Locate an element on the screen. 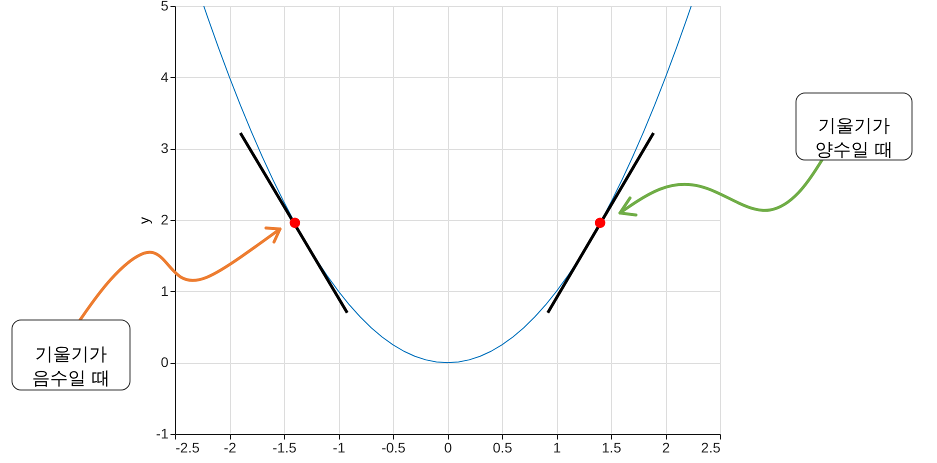  x-tick-label: -2 is located at coordinates (230, 448).